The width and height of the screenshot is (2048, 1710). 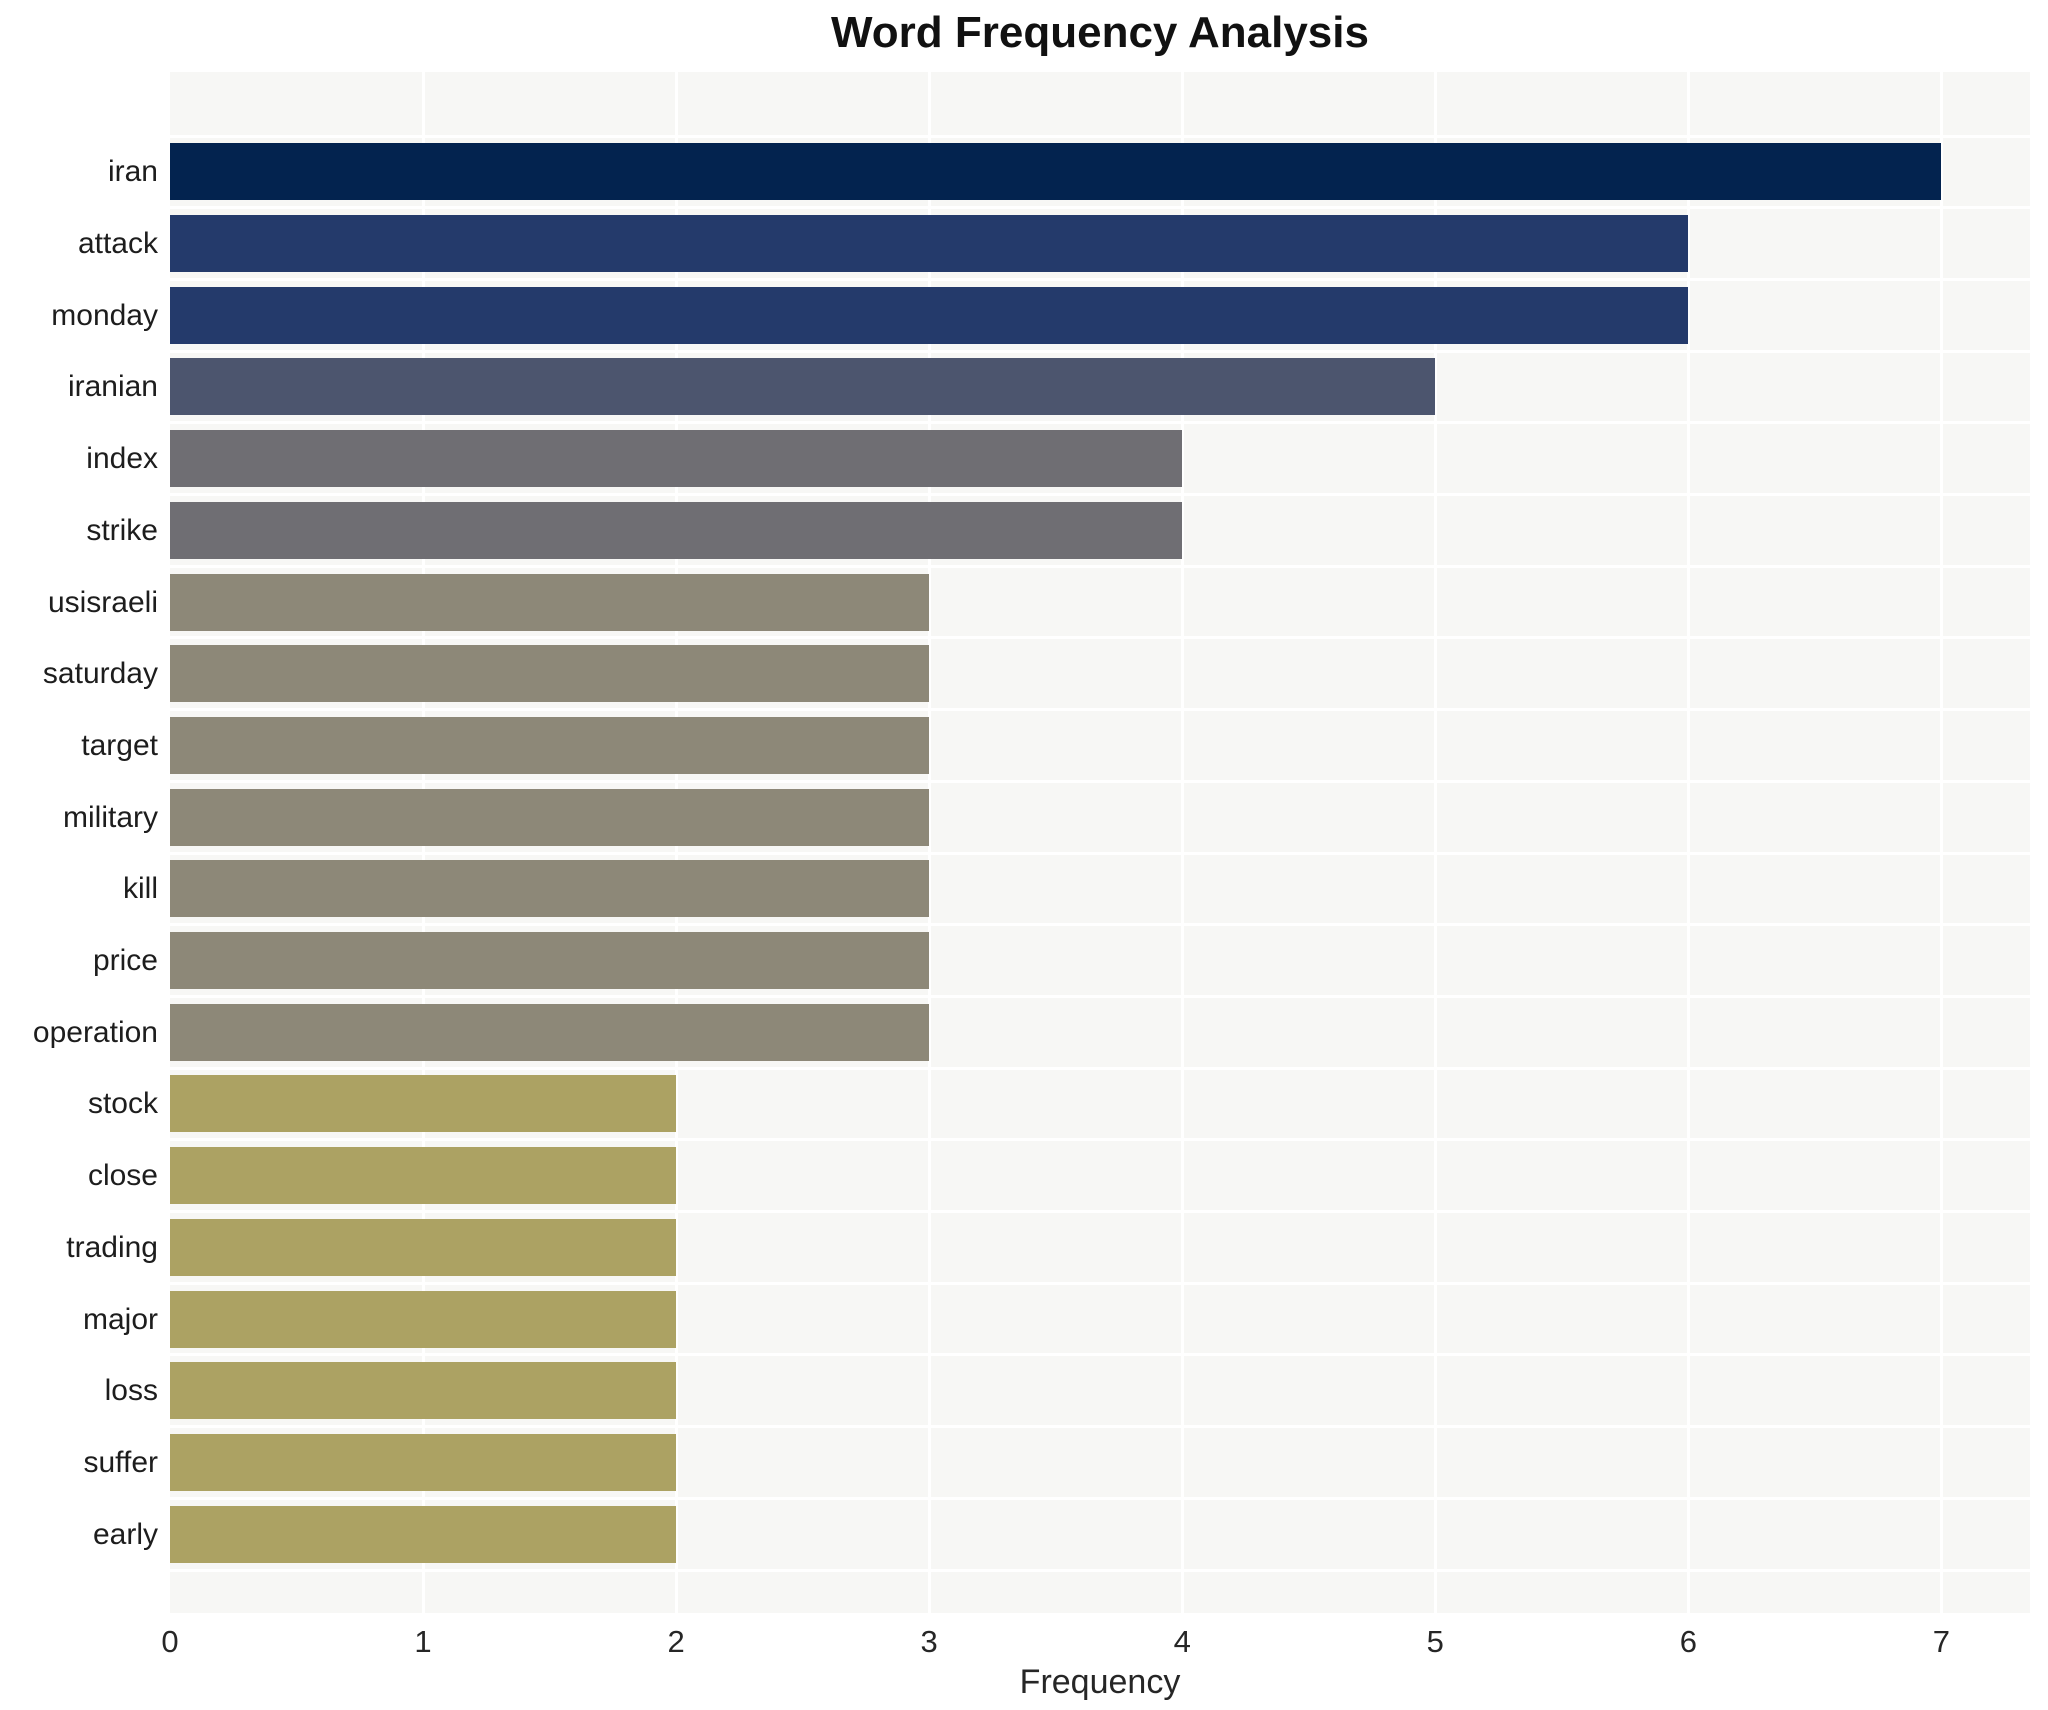 What do you see at coordinates (423, 1641) in the screenshot?
I see `x-tick-label-1: 1` at bounding box center [423, 1641].